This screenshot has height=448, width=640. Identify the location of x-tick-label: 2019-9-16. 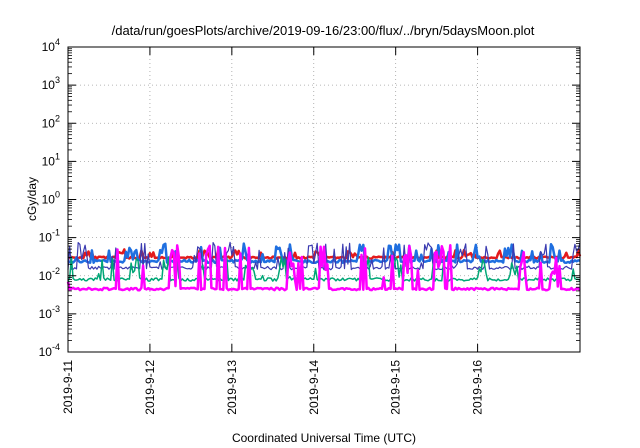
(478, 387).